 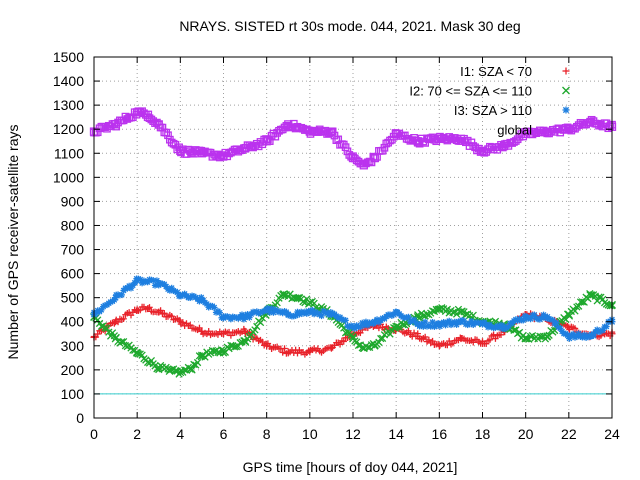 I want to click on x-tick-label: 18, so click(x=483, y=434).